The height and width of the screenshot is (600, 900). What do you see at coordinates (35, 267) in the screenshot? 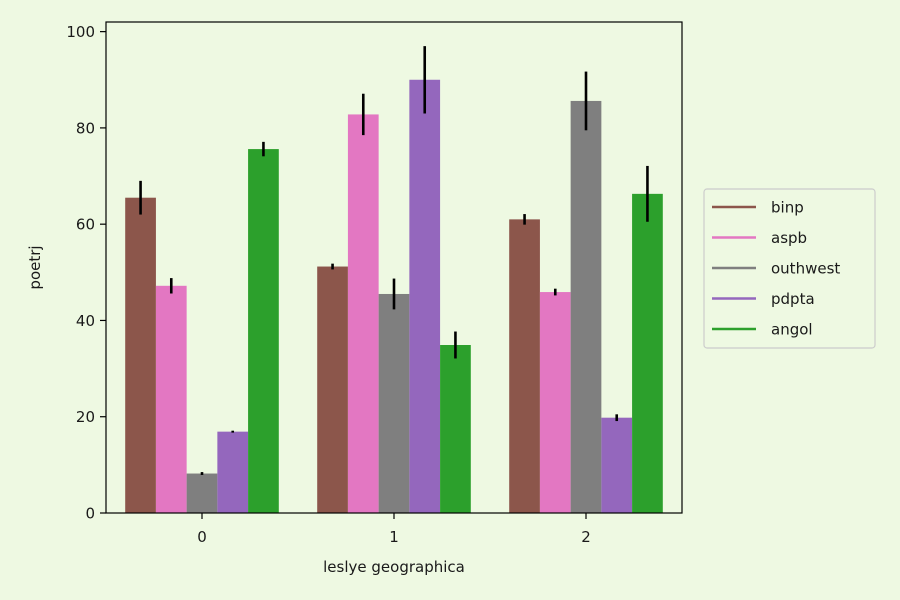
I see `y-axis-label: poetrj` at bounding box center [35, 267].